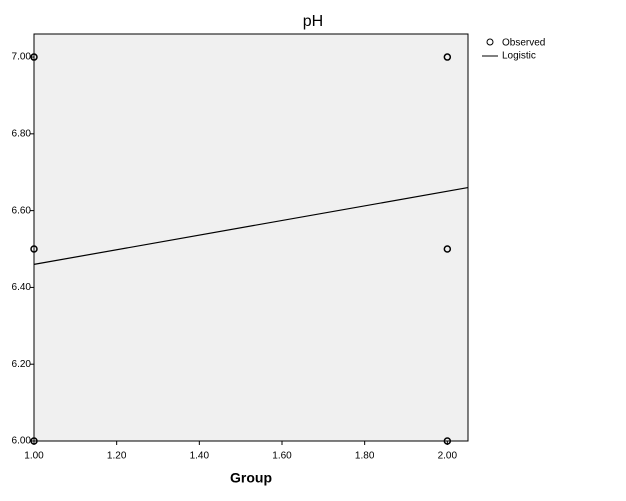 The image size is (626, 501). What do you see at coordinates (448, 456) in the screenshot?
I see `x-tick-label: 2.00` at bounding box center [448, 456].